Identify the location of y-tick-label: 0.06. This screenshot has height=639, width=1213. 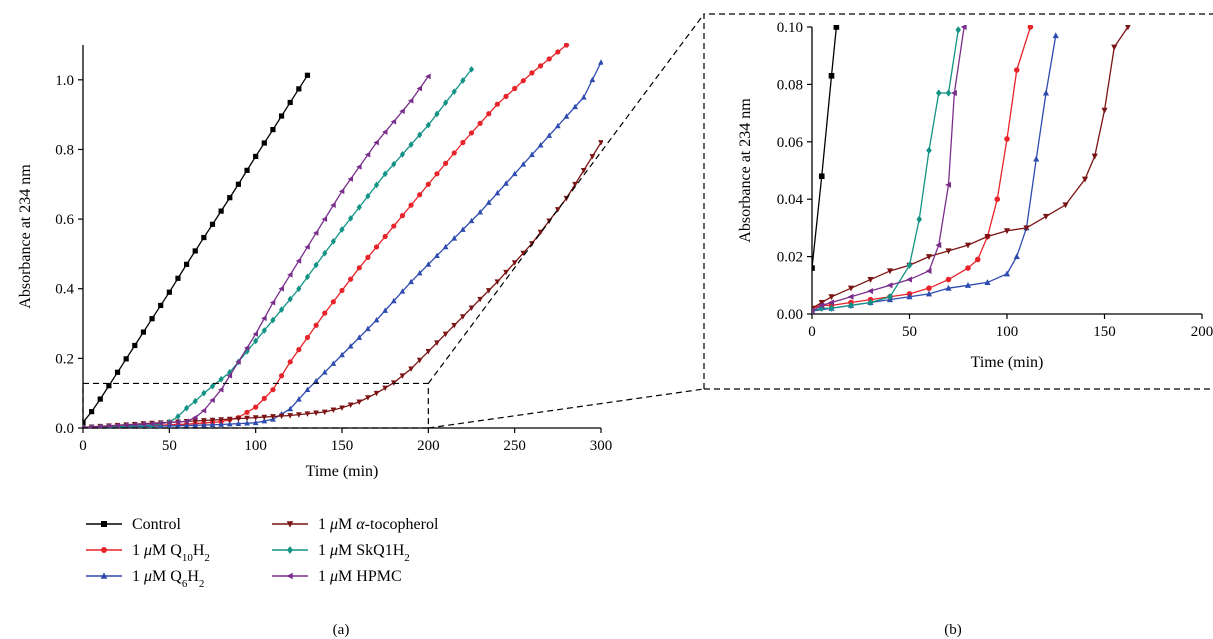
(790, 143).